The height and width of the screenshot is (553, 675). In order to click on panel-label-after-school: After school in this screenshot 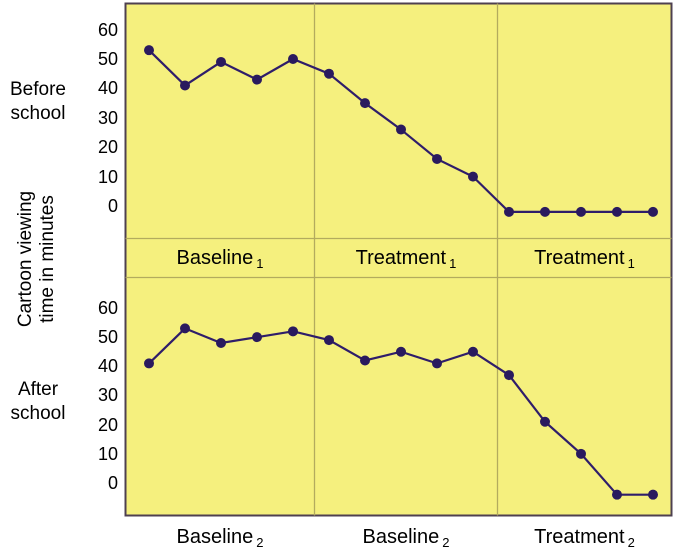, I will do `click(38, 402)`.